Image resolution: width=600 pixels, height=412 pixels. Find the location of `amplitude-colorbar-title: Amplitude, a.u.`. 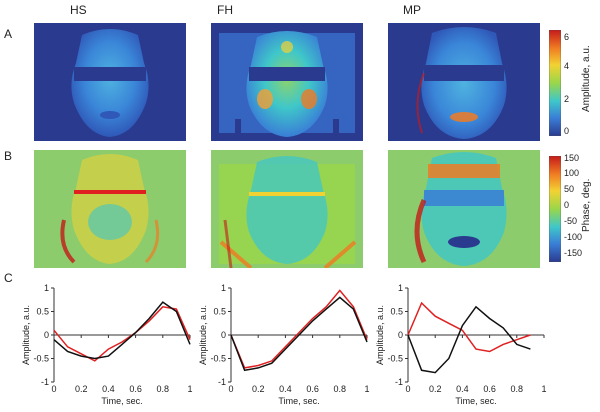

amplitude-colorbar-title: Amplitude, a.u. is located at coordinates (586, 78).